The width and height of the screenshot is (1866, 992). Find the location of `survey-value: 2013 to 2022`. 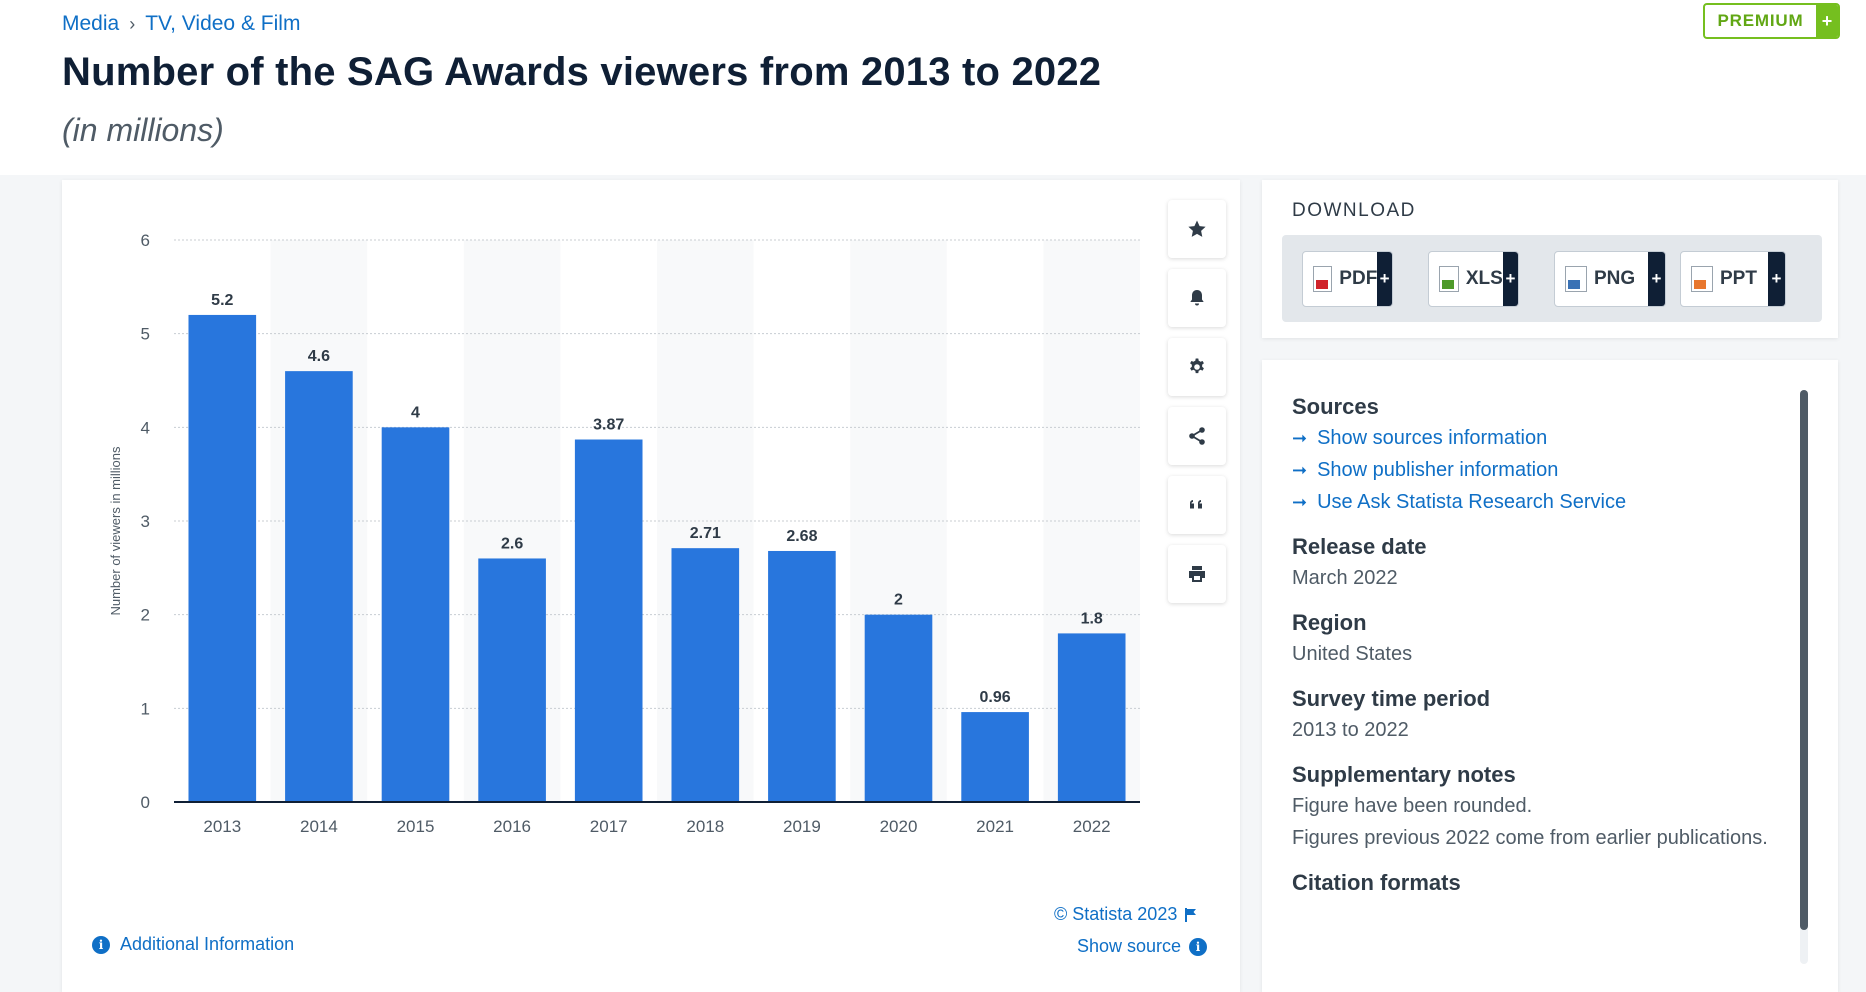

survey-value: 2013 to 2022 is located at coordinates (1350, 730).